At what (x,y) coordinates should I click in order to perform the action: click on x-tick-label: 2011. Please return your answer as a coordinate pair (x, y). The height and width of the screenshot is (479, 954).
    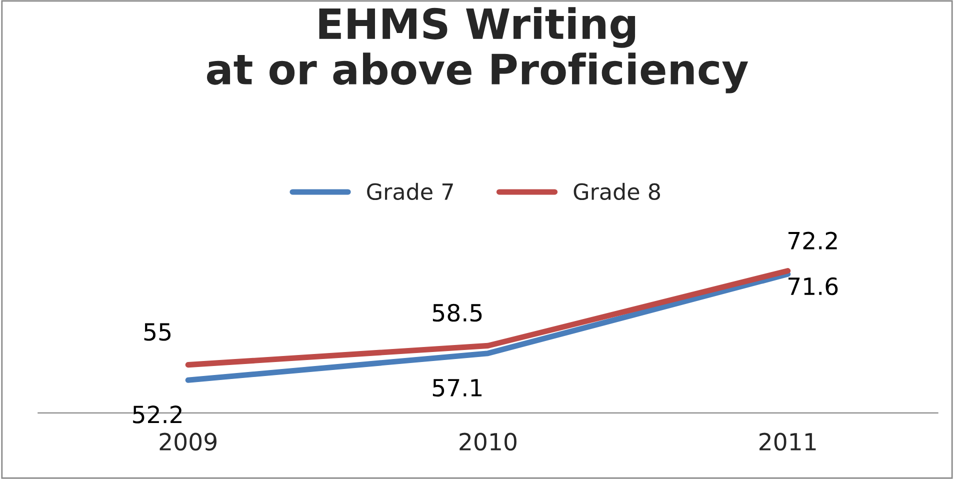
    Looking at the image, I should click on (788, 441).